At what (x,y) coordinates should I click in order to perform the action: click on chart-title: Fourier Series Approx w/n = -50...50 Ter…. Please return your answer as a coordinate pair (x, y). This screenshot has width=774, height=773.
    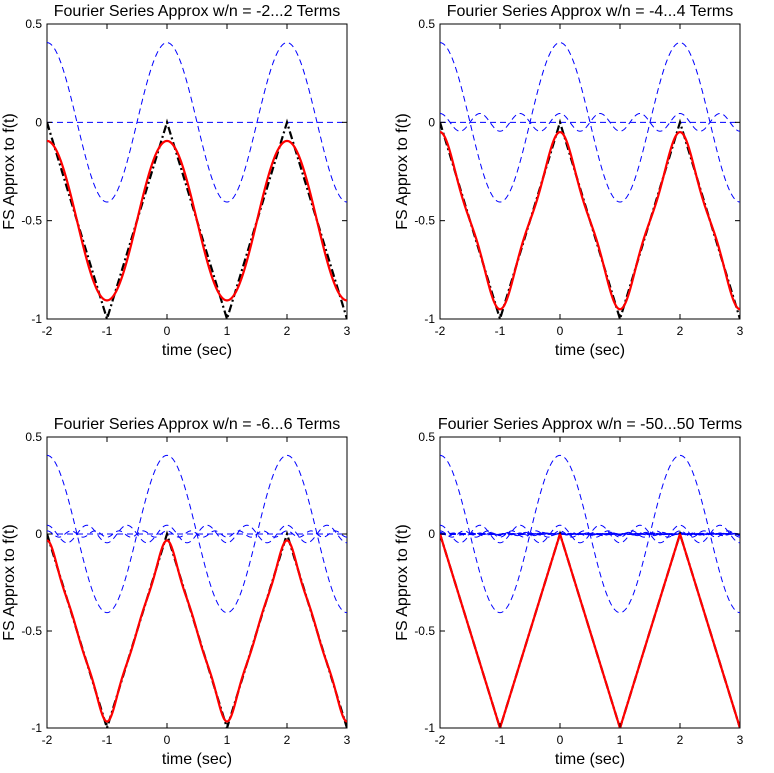
    Looking at the image, I should click on (590, 424).